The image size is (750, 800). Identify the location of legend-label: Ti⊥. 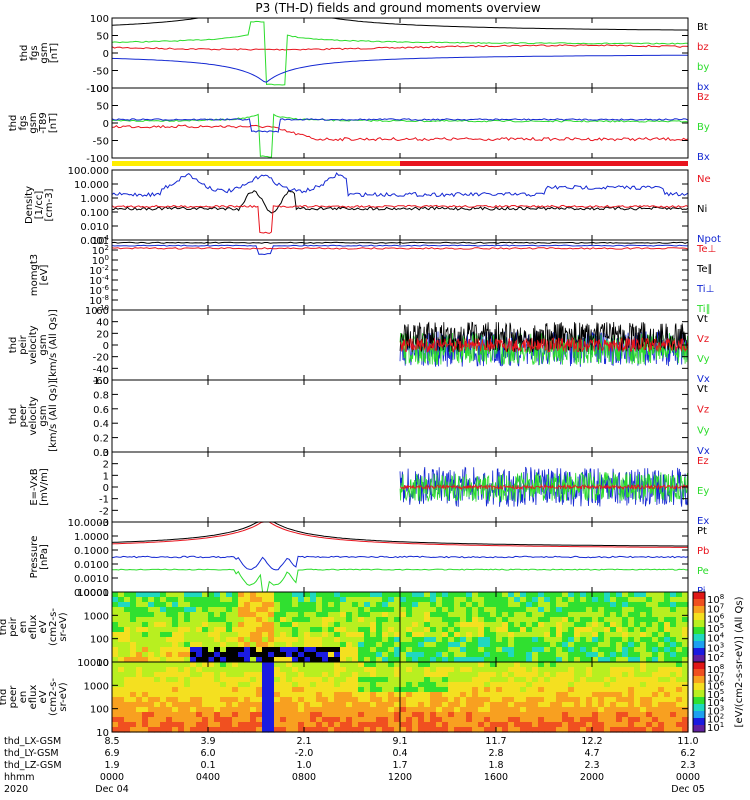
(705, 289).